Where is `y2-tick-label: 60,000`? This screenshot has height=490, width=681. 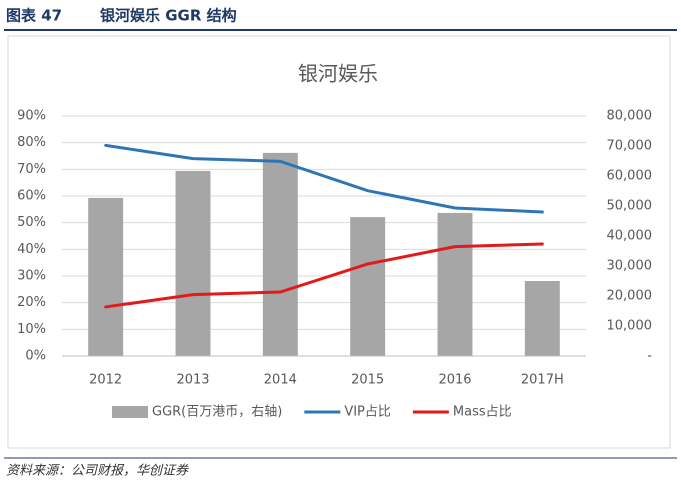 y2-tick-label: 60,000 is located at coordinates (630, 176).